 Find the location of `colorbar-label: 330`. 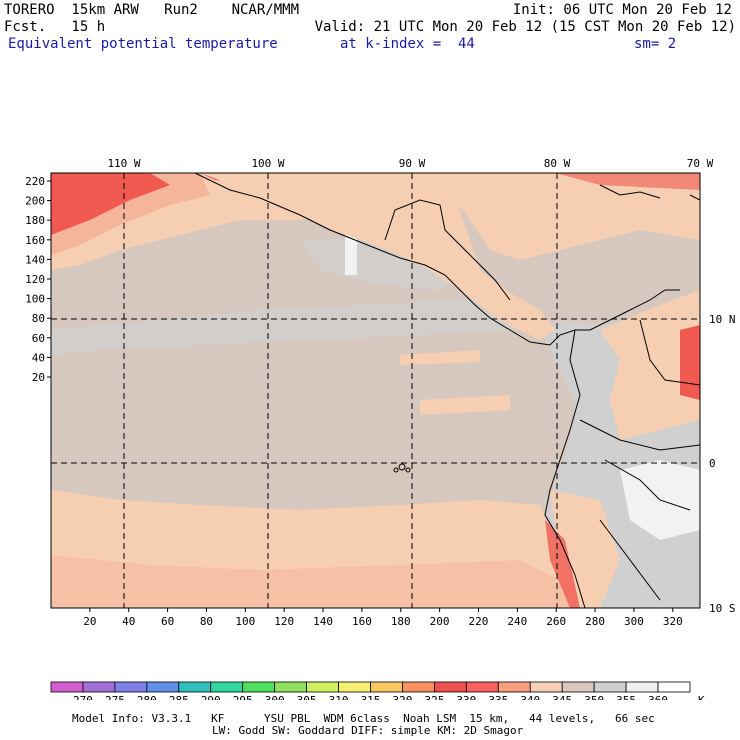

colorbar-label: 330 is located at coordinates (466, 697).